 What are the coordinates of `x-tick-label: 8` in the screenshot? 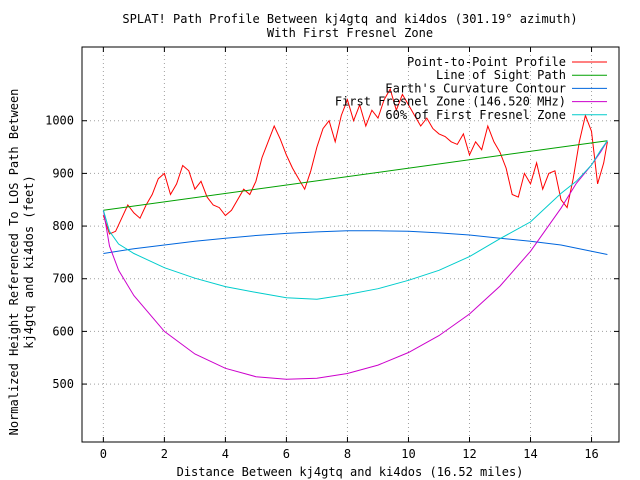 It's located at (347, 454).